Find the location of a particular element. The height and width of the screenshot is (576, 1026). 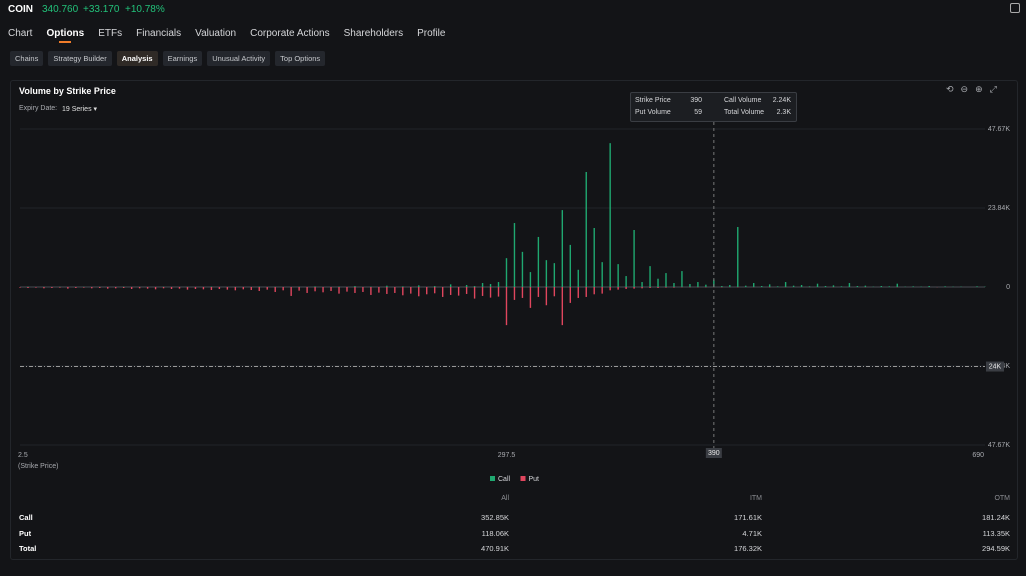

subtab: Strategy Builder is located at coordinates (80, 58).